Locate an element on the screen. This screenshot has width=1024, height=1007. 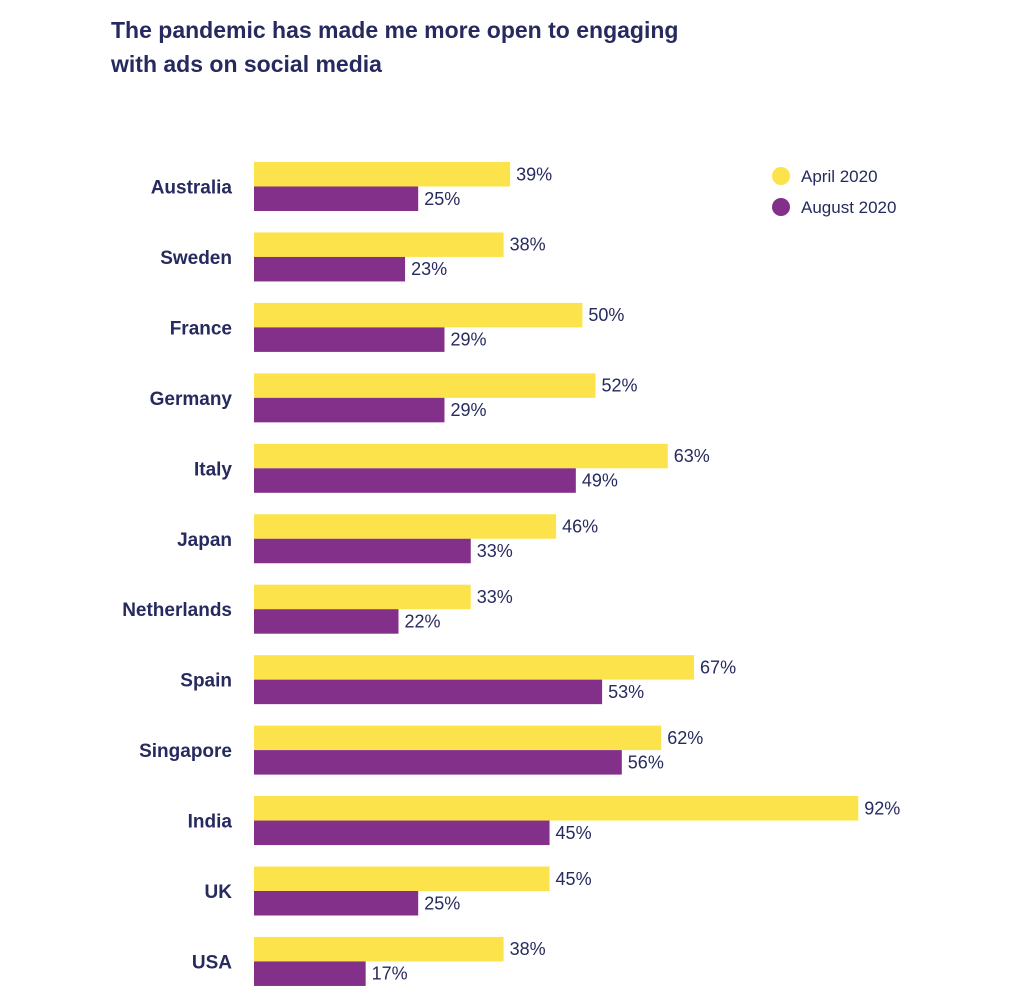
value-label-august-2020-italy: 49% is located at coordinates (600, 481).